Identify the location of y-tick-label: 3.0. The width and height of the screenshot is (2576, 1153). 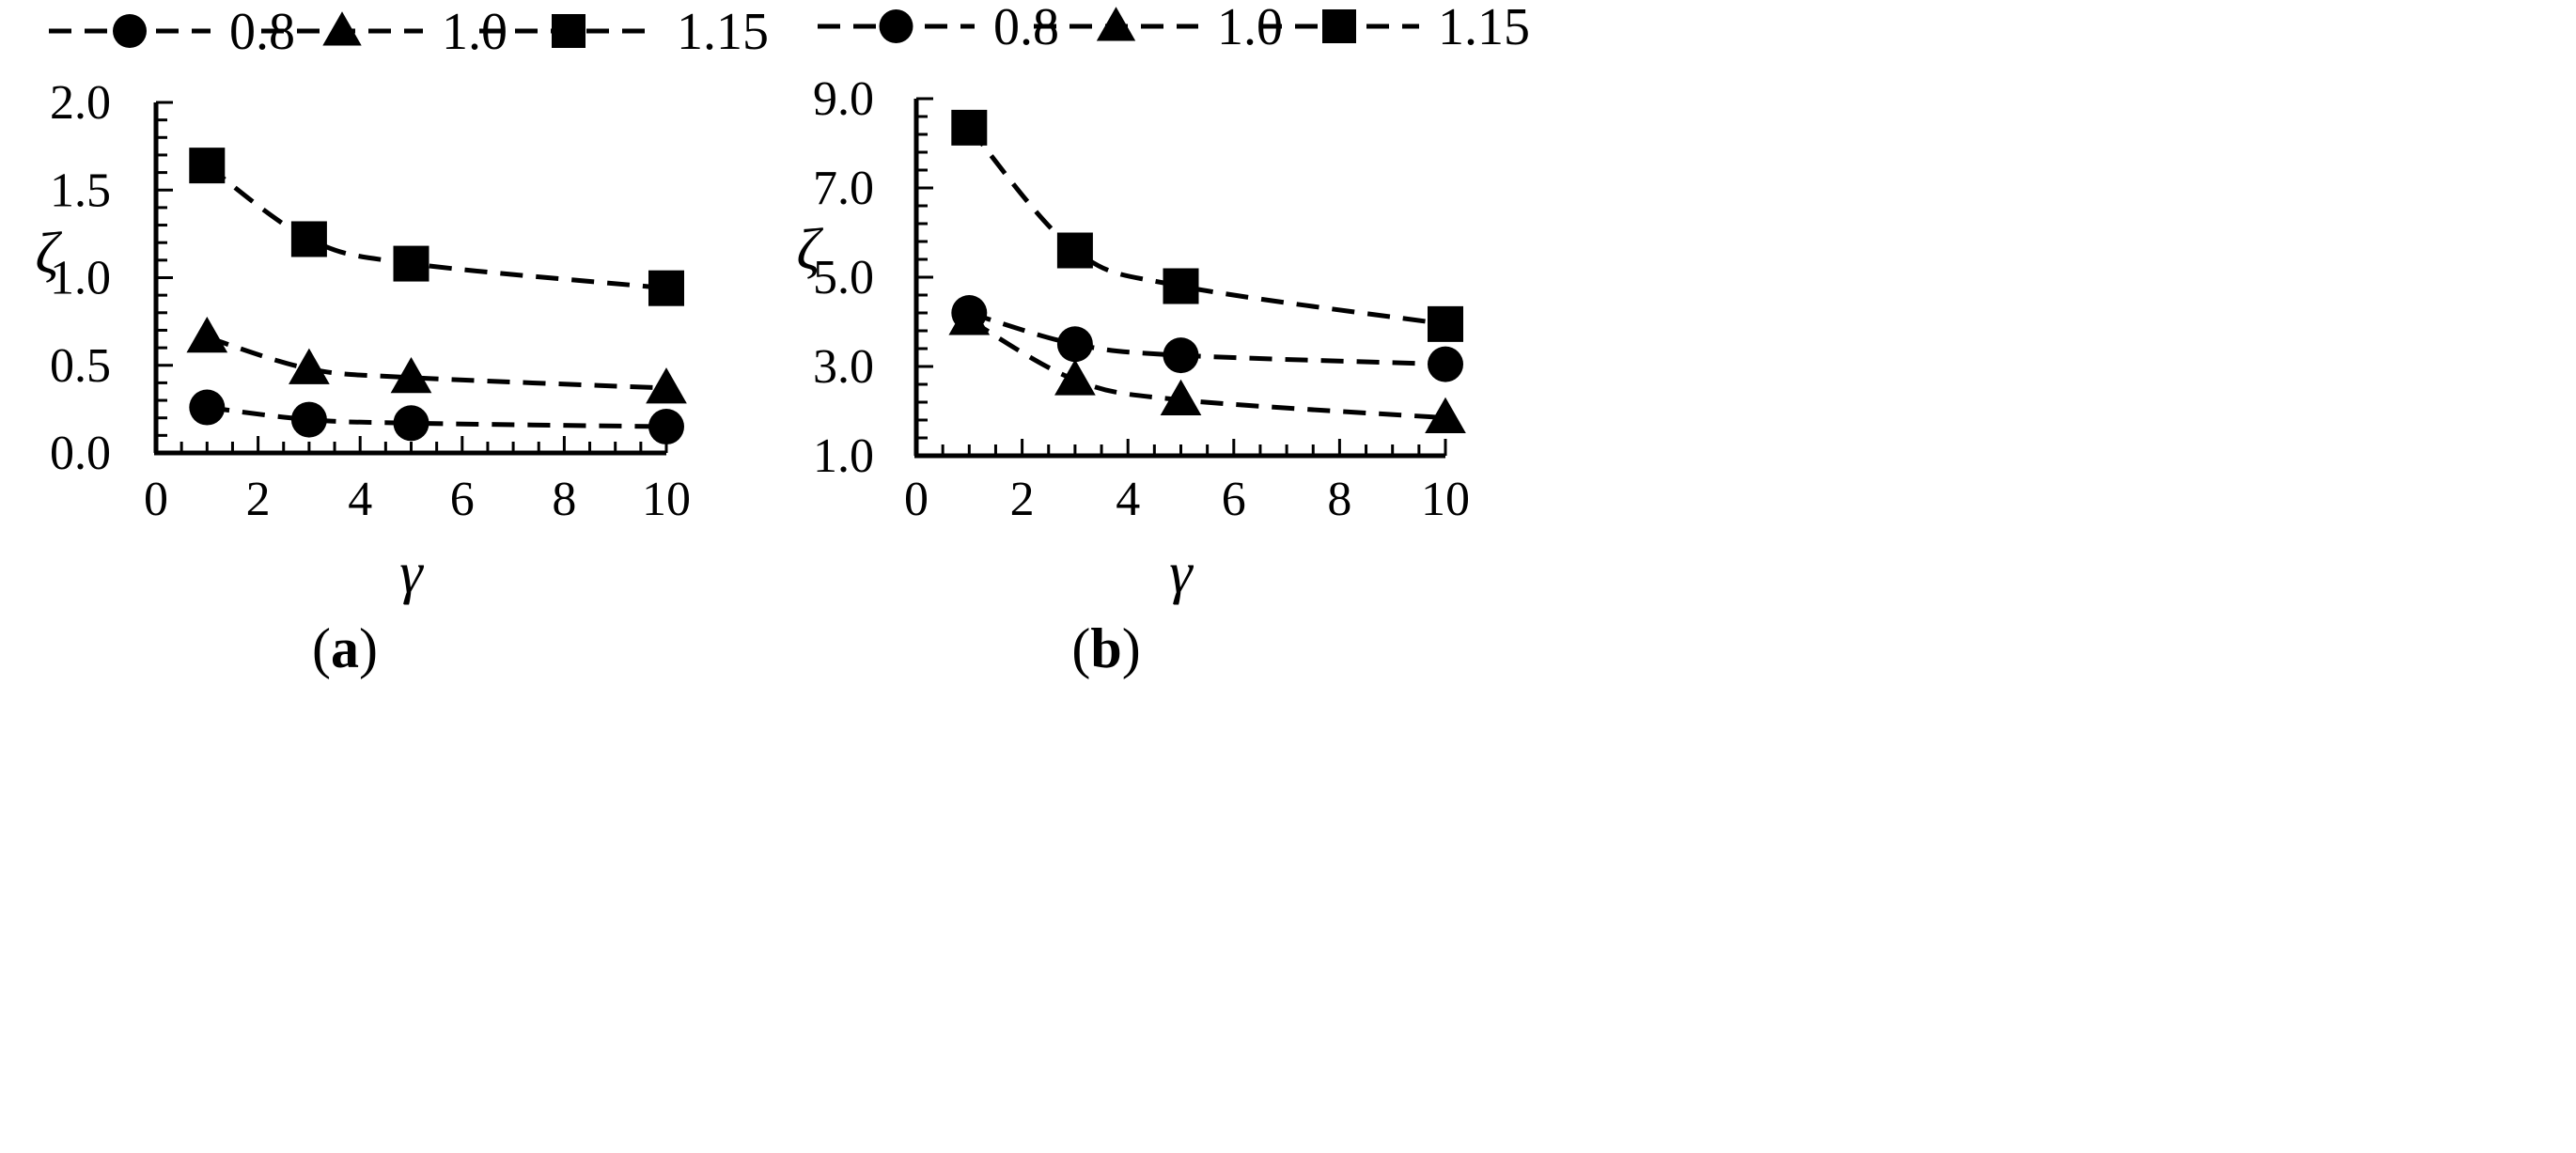
(843, 367).